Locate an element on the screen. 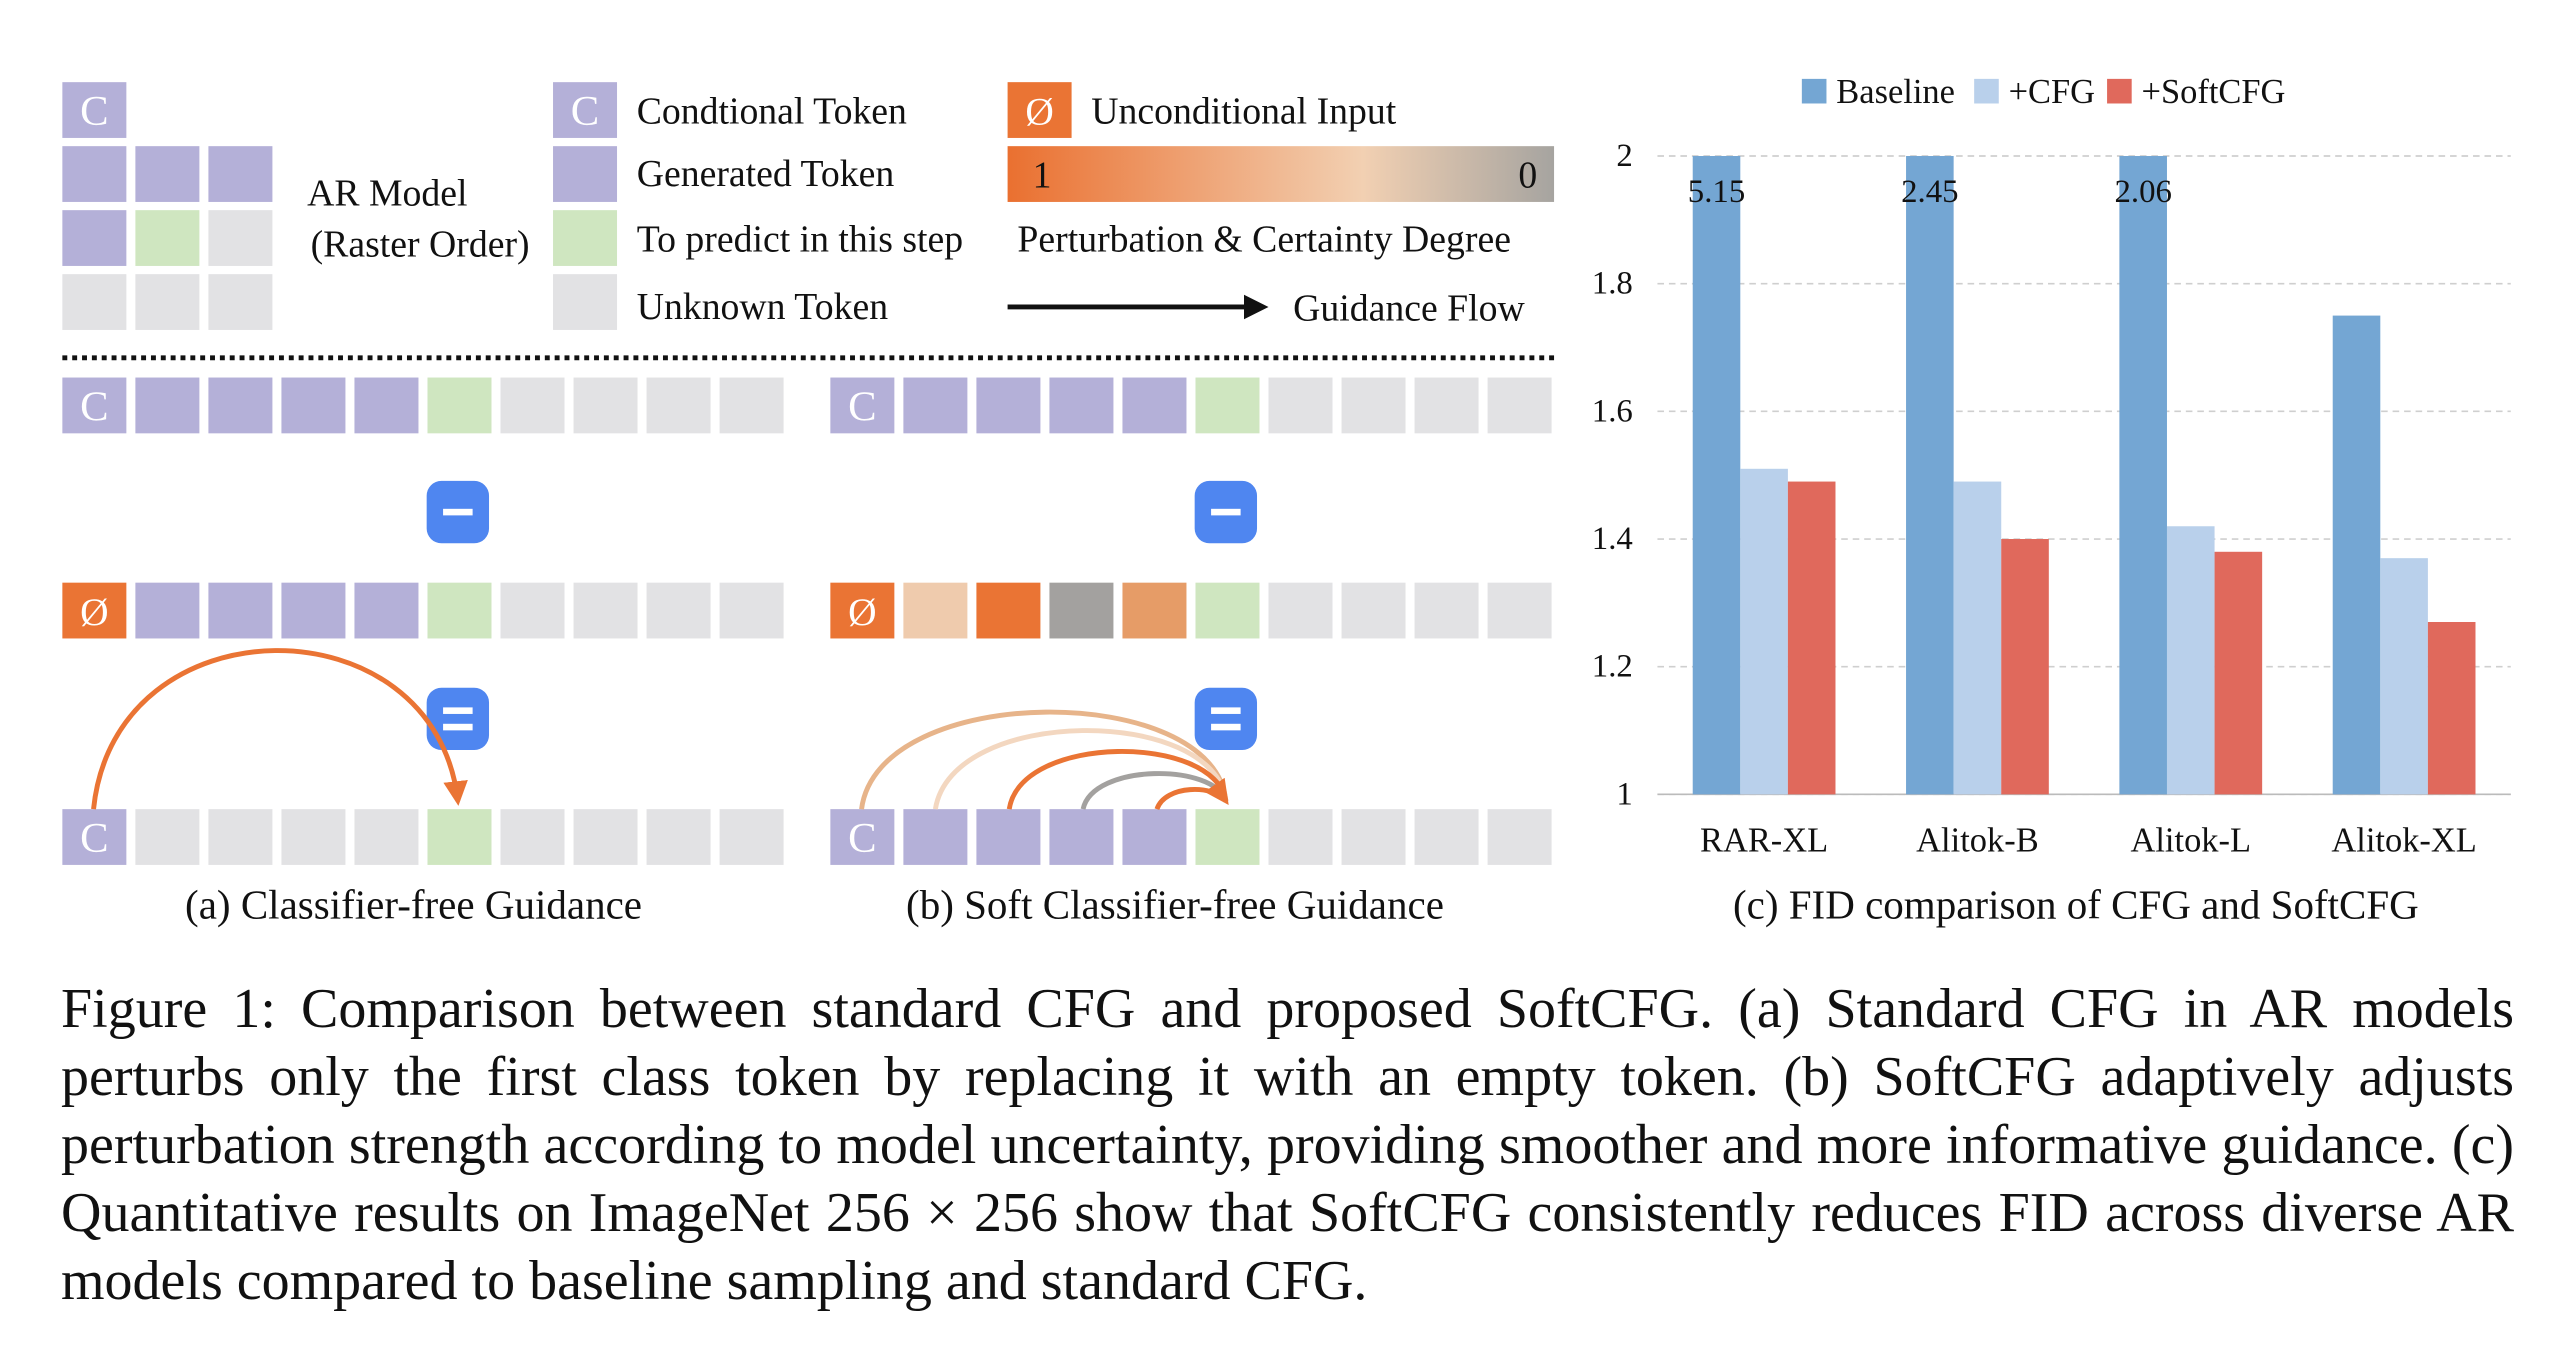 This screenshot has height=1360, width=2560. gradient-label: 0 is located at coordinates (1527, 176).